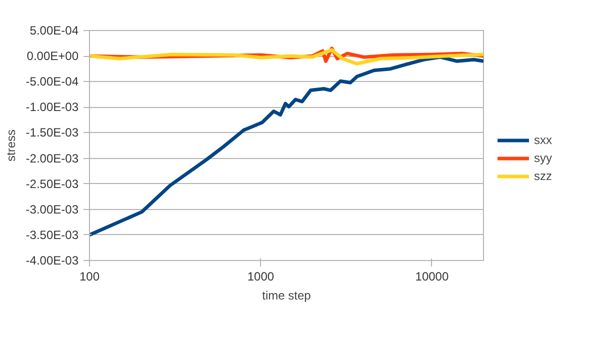  I want to click on x-tick-label: 1000, so click(260, 277).